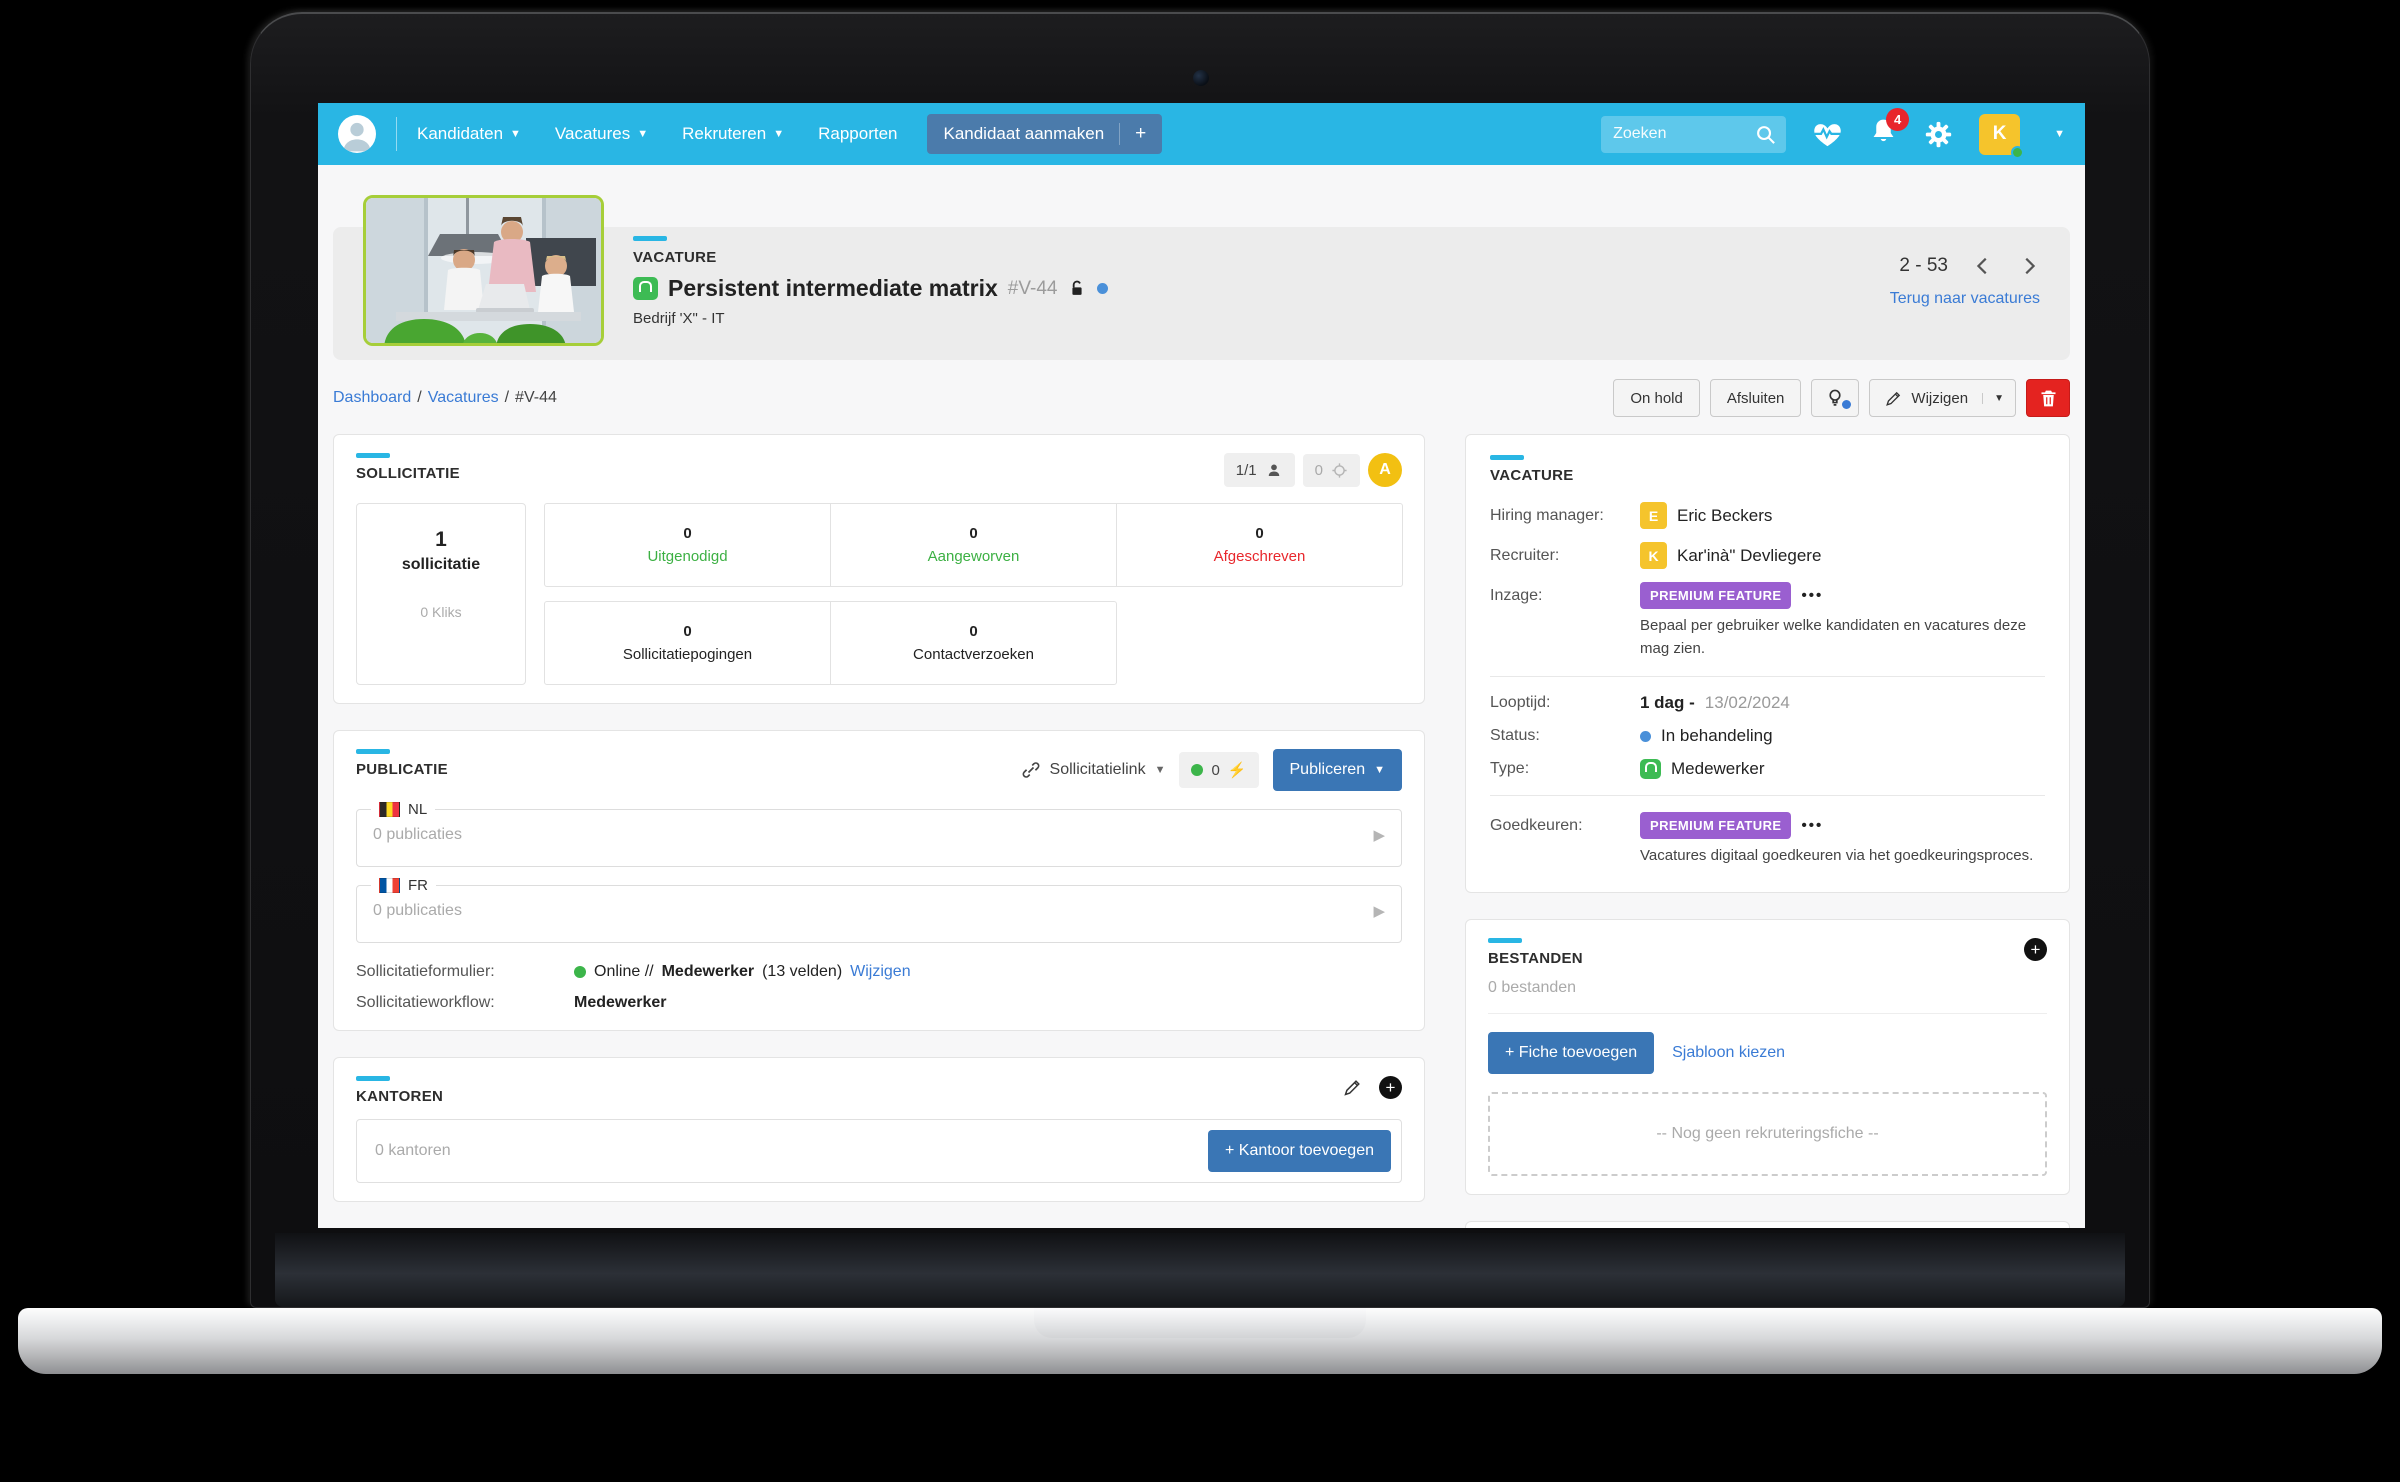 The image size is (2400, 1482). What do you see at coordinates (441, 594) in the screenshot?
I see `application-summary-card: 1 sollicitatie 0 Kliks` at bounding box center [441, 594].